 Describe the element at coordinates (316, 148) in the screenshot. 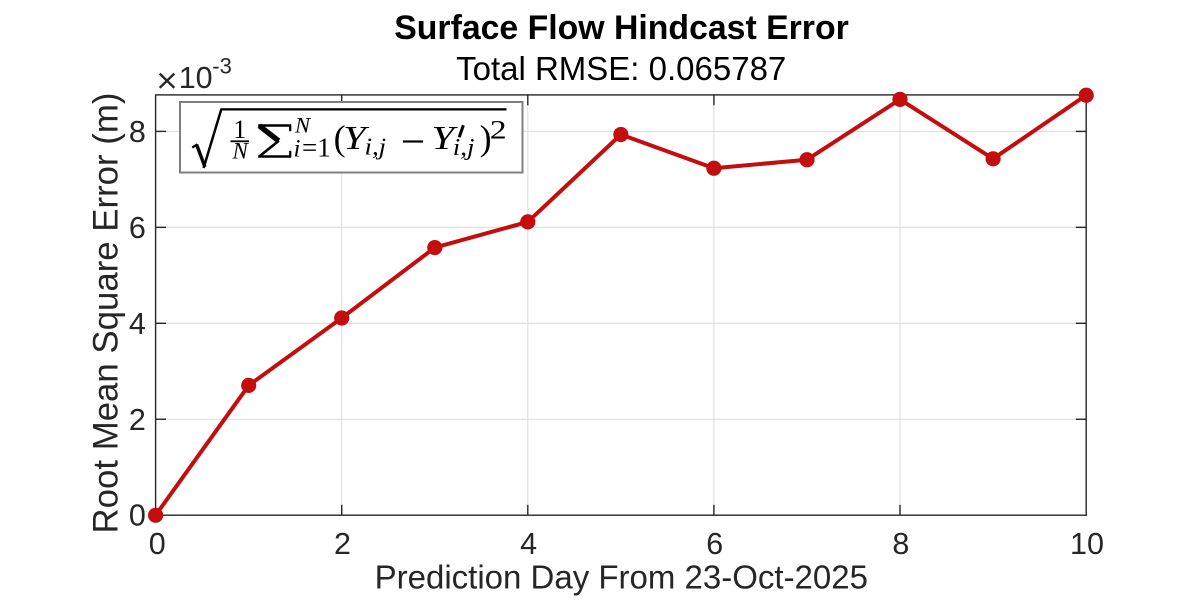

I see `svg-text: =1` at that location.